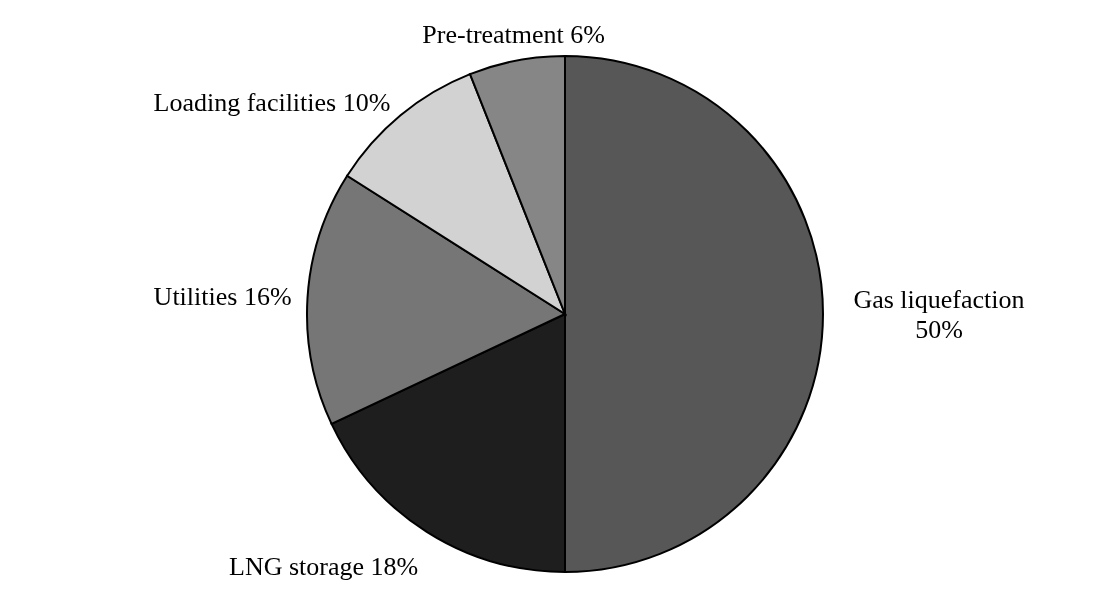  I want to click on slice-label: Loading facilities 10%, so click(272, 102).